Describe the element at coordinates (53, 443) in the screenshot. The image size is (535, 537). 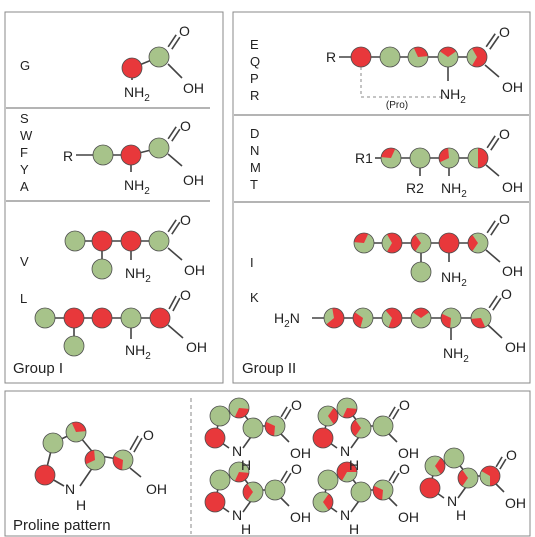
I see `proline-ring-atom` at that location.